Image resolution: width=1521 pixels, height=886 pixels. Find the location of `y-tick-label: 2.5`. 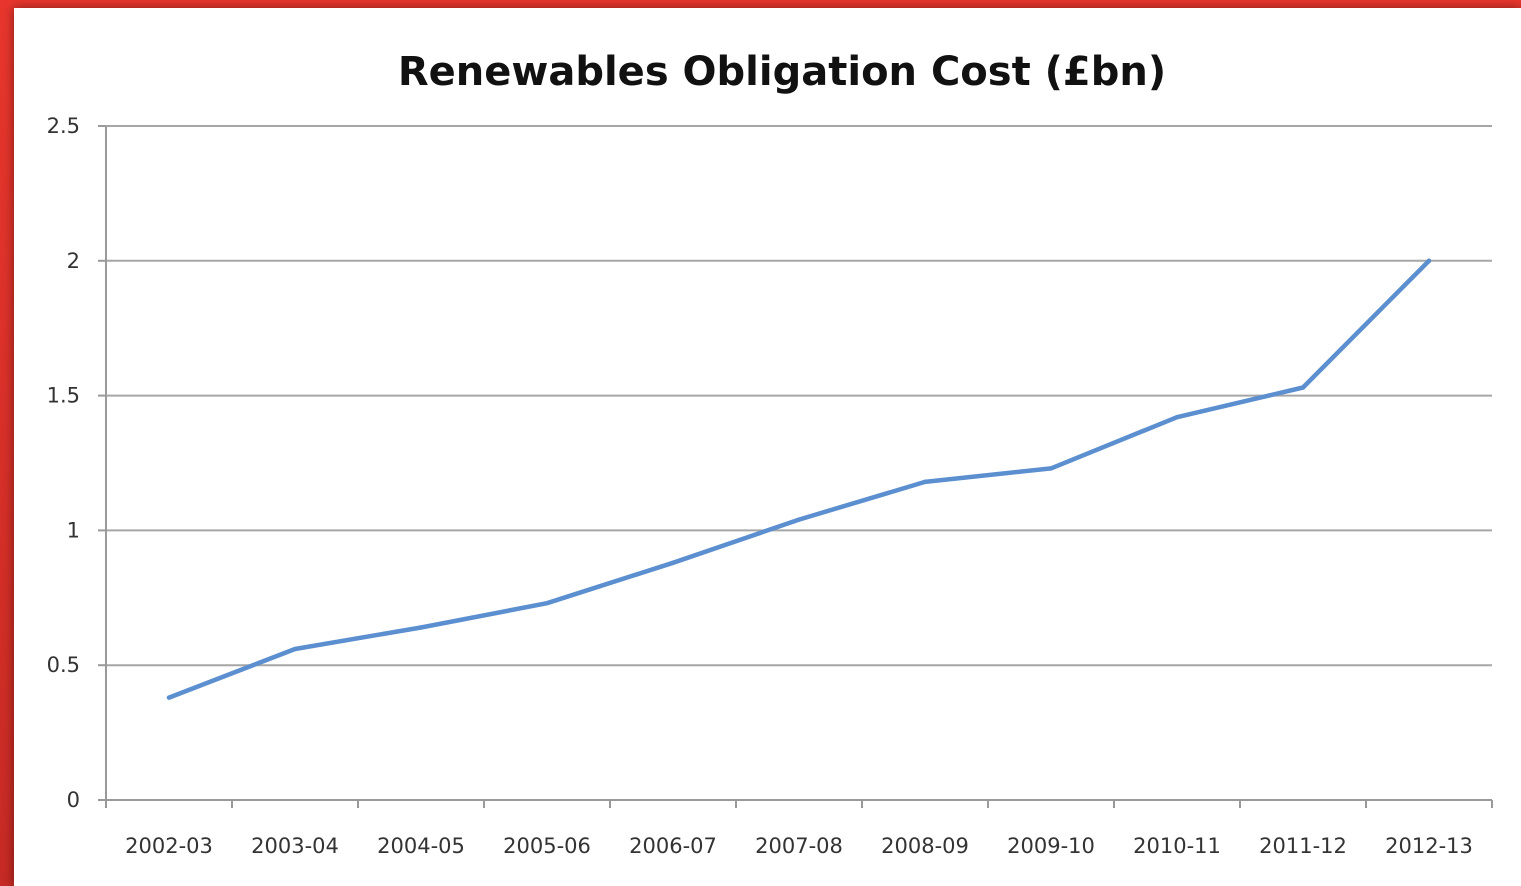

y-tick-label: 2.5 is located at coordinates (63, 126).